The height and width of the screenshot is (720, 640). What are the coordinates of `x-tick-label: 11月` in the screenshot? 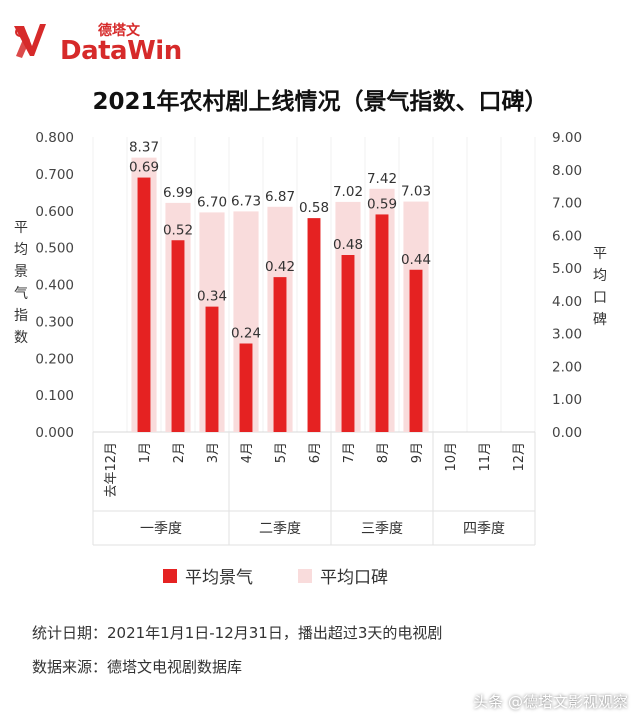 It's located at (485, 457).